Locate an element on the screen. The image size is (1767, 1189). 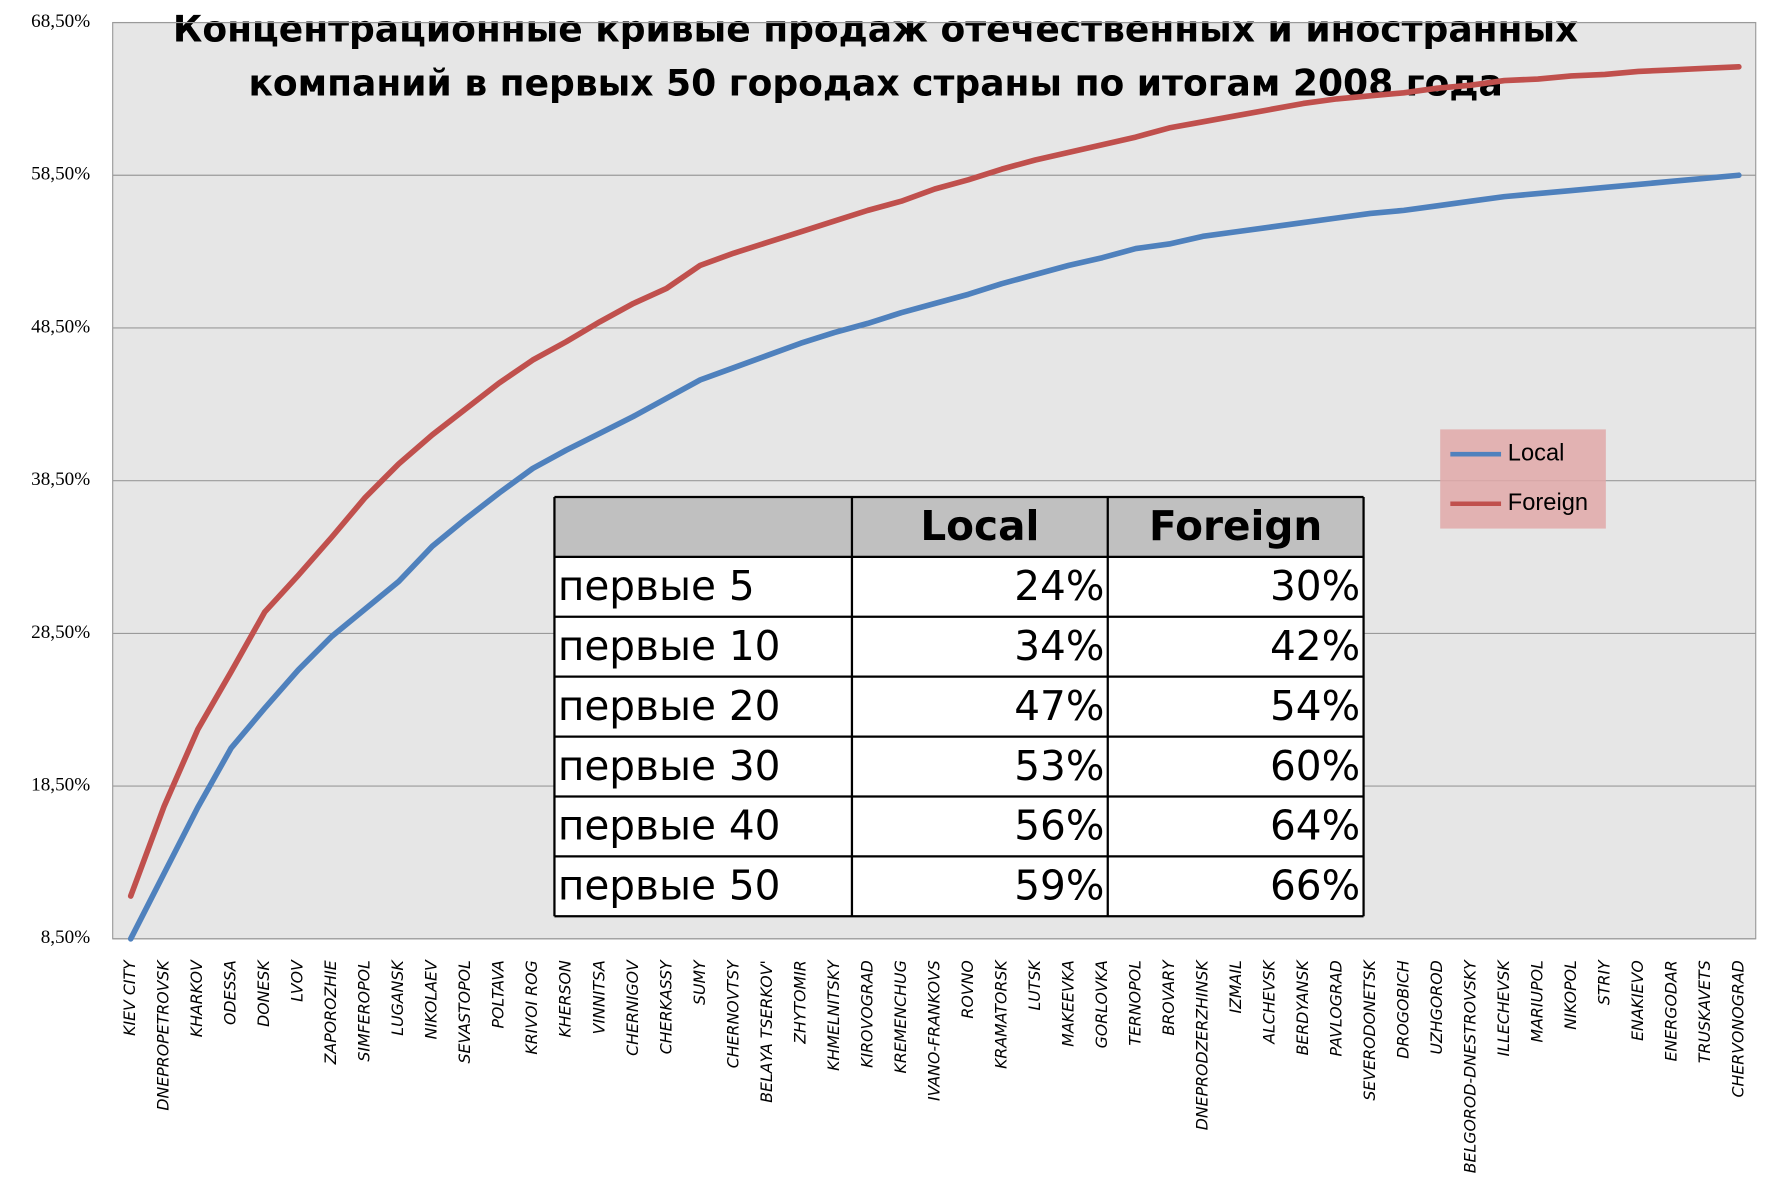
x-tick-label: ZAPOROZHIE is located at coordinates (330, 1012).